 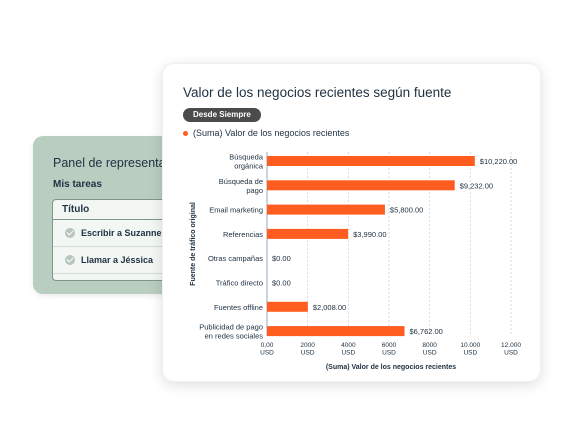 I want to click on x-tick-label: 8000 USD, so click(x=429, y=349).